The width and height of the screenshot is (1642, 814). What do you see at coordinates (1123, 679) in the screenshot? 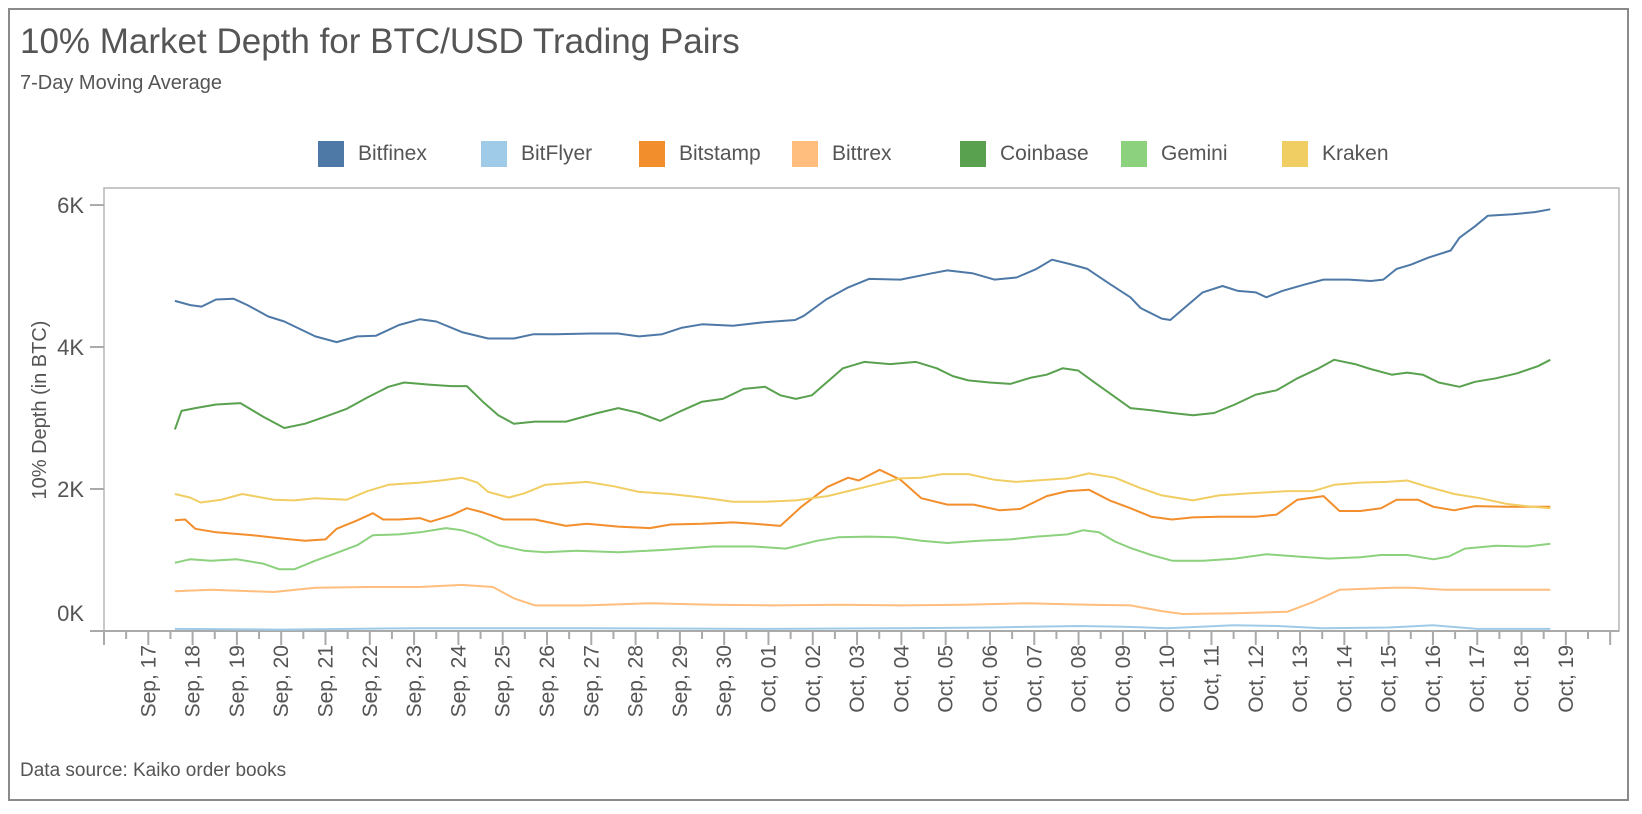
I see `x-tick-label: Oct, 09` at bounding box center [1123, 679].